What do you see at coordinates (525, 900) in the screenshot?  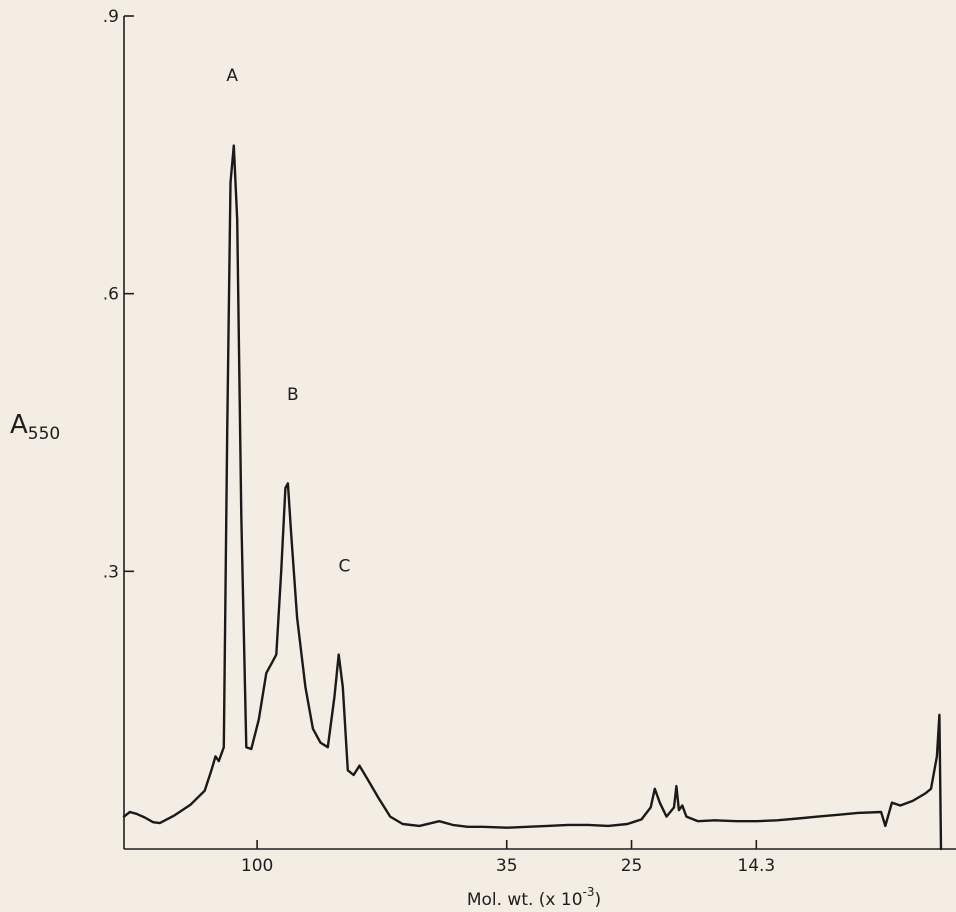 I see `x-axis-label-base: Mol. wt. (x 10` at bounding box center [525, 900].